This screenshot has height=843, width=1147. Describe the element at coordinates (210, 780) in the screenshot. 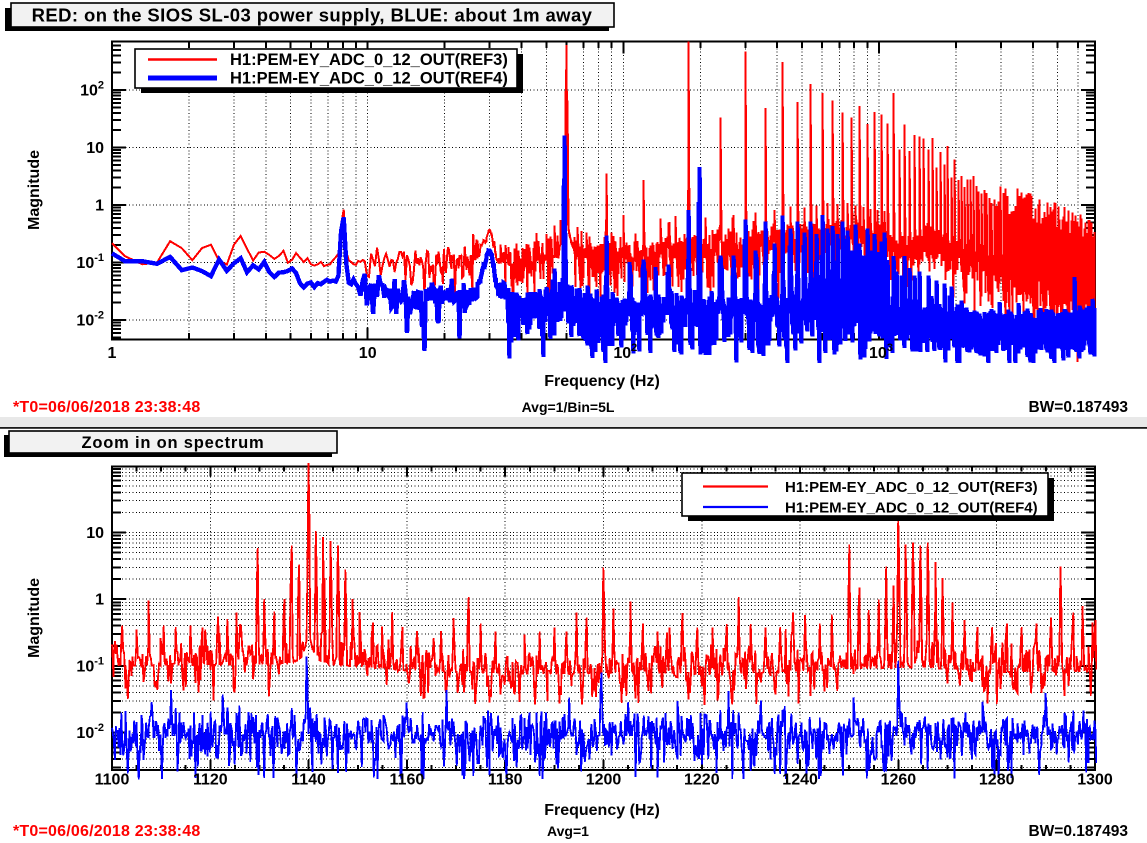

I see `svg-text: 1120` at that location.